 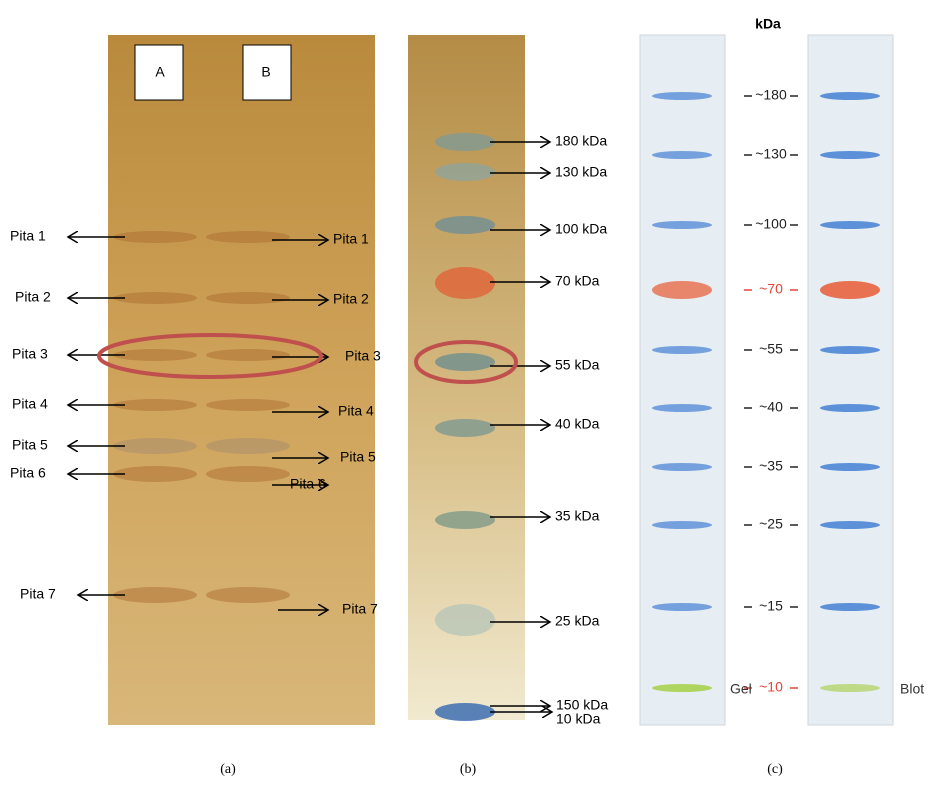 I want to click on ladder-blot, so click(x=850, y=380).